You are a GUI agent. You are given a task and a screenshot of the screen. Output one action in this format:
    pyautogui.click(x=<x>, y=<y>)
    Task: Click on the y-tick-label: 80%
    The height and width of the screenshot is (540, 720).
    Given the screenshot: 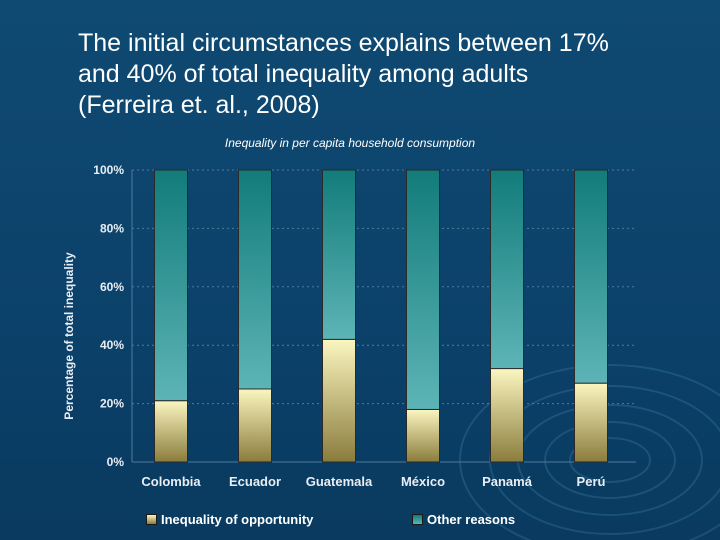 What is the action you would take?
    pyautogui.click(x=112, y=228)
    